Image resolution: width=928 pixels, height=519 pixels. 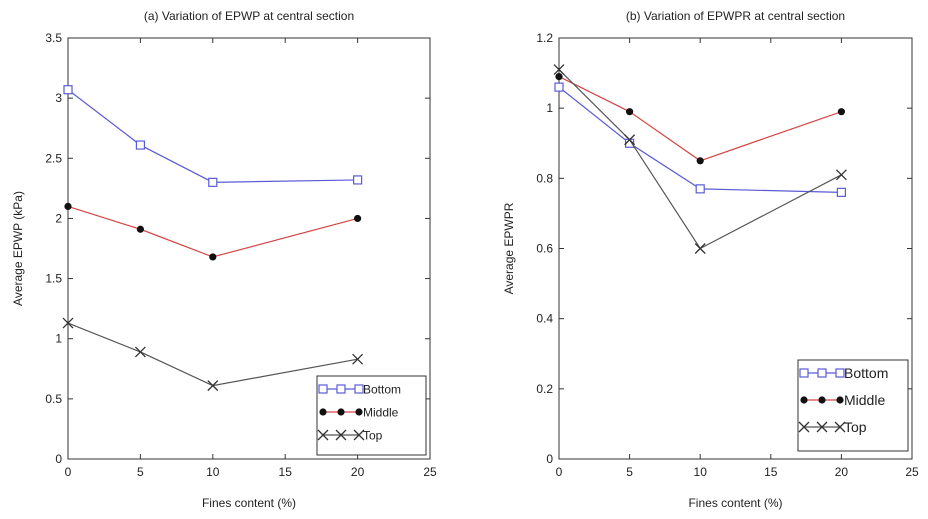 I want to click on y-tick-label: 0.4, so click(x=544, y=319).